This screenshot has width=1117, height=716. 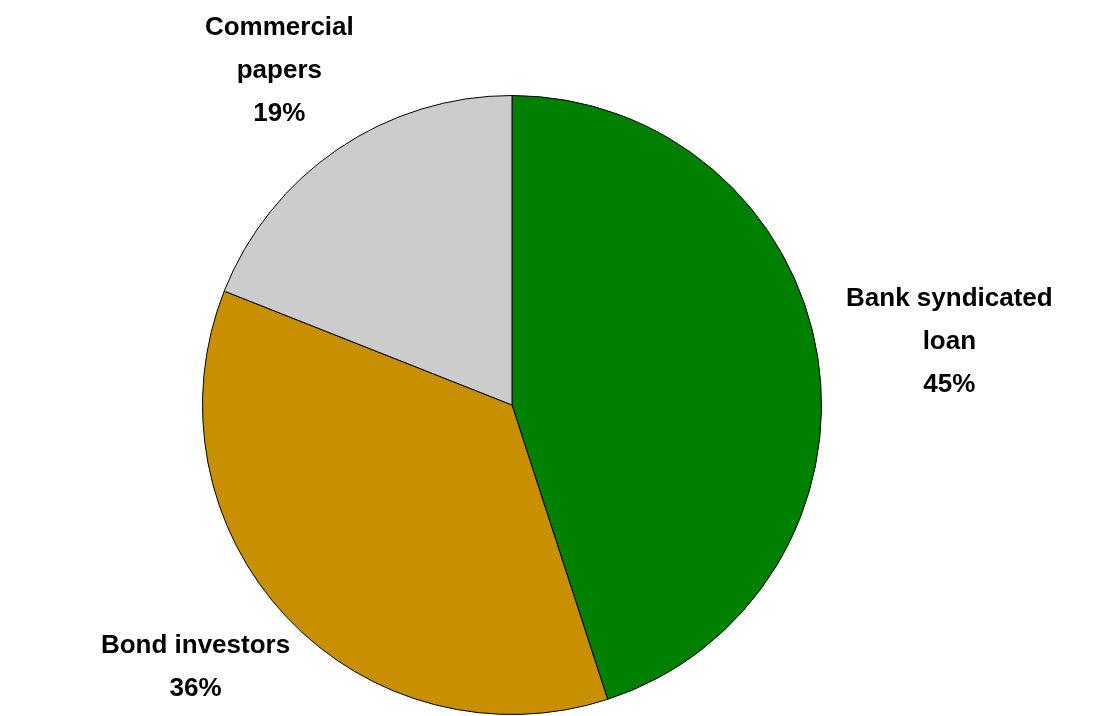 What do you see at coordinates (949, 382) in the screenshot?
I see `data-label: 45%` at bounding box center [949, 382].